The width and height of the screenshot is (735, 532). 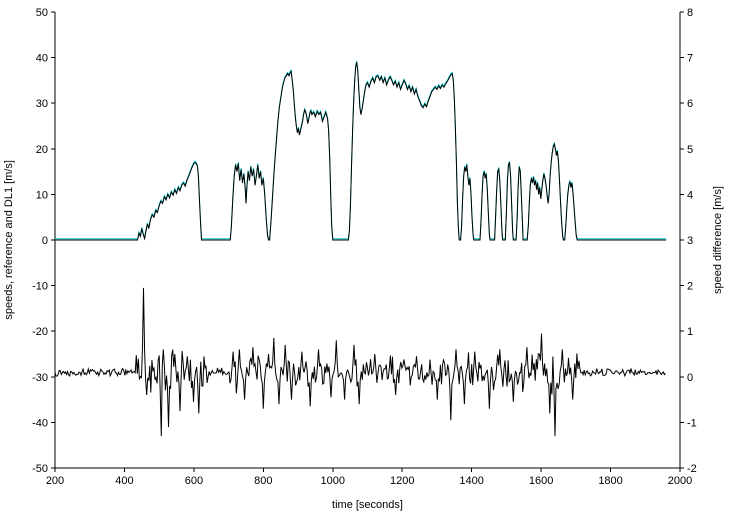 What do you see at coordinates (367, 505) in the screenshot?
I see `x-axis-title: time [seconds]` at bounding box center [367, 505].